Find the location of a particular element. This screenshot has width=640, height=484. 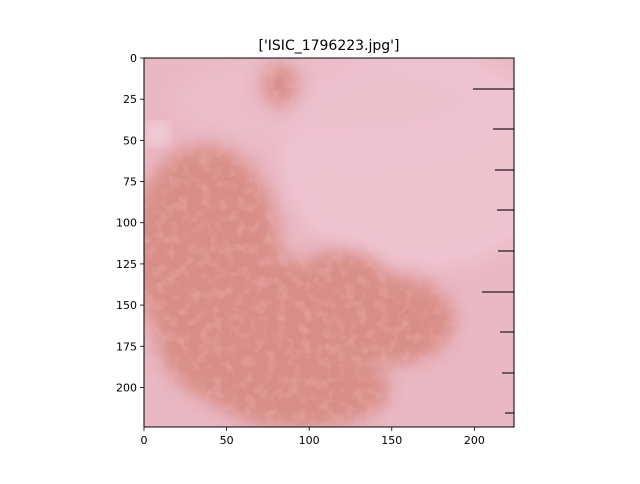

x-tick-label: 150 is located at coordinates (391, 440).